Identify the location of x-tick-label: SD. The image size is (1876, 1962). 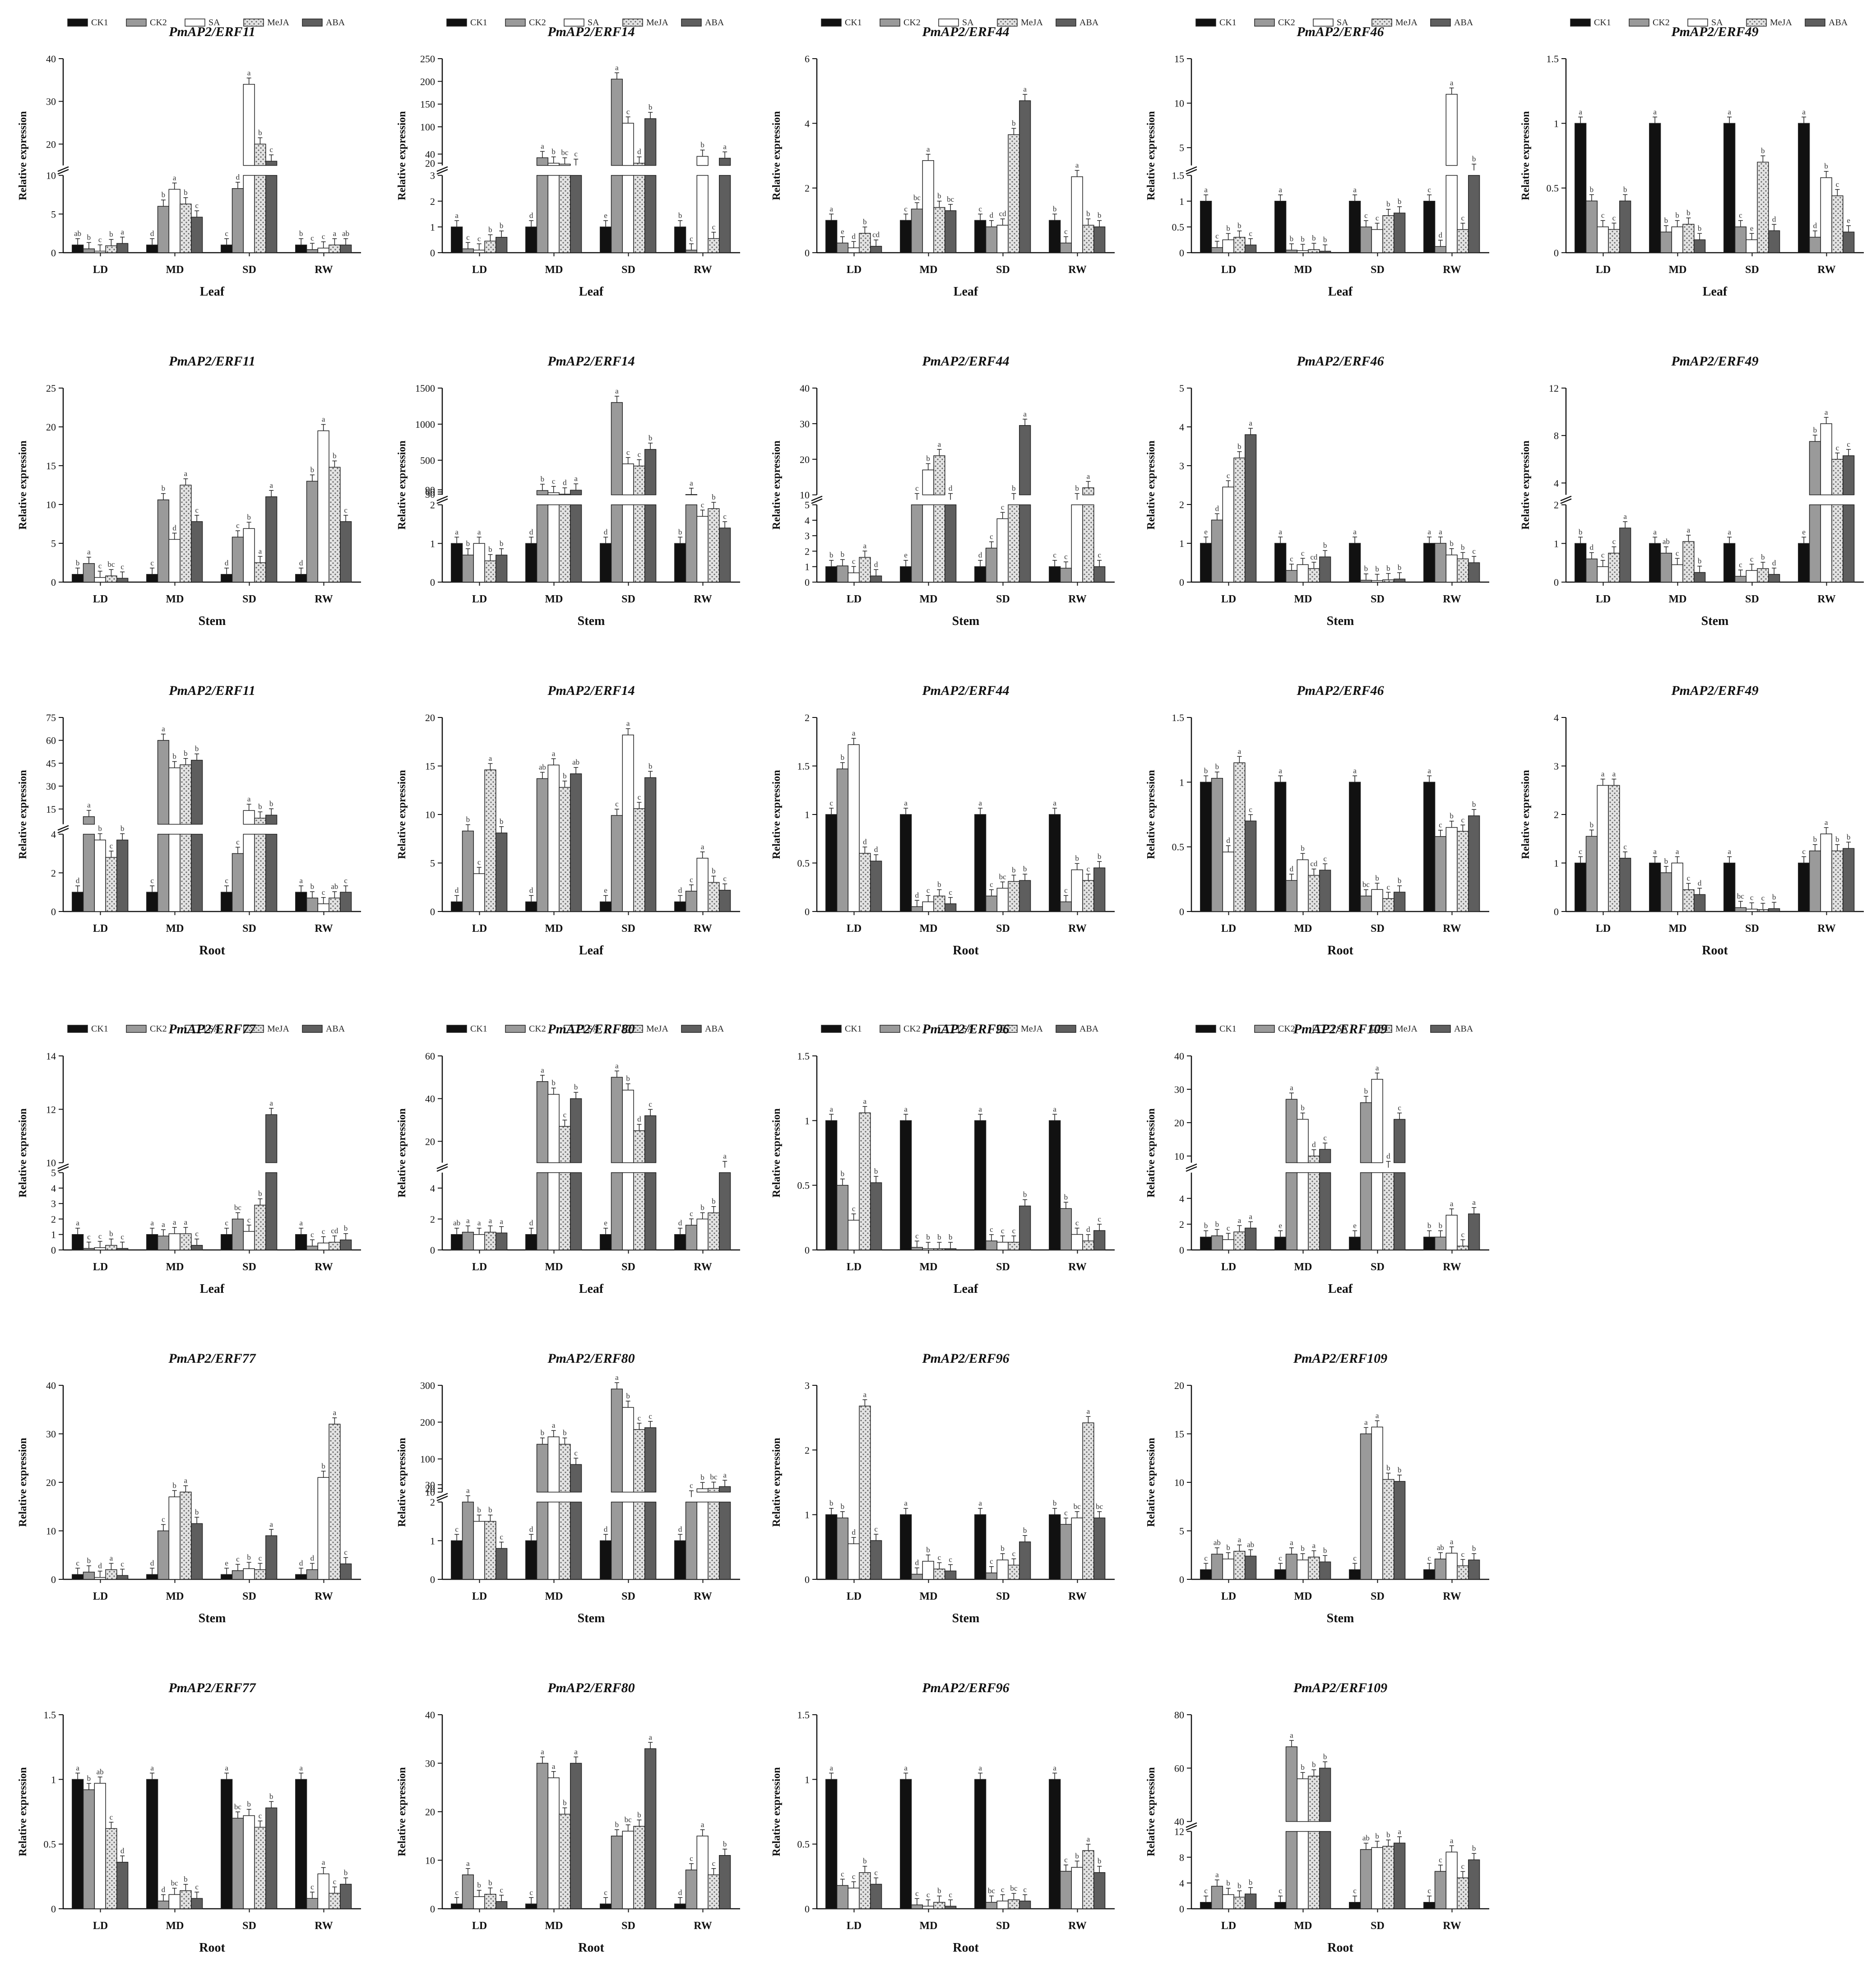
(1752, 599).